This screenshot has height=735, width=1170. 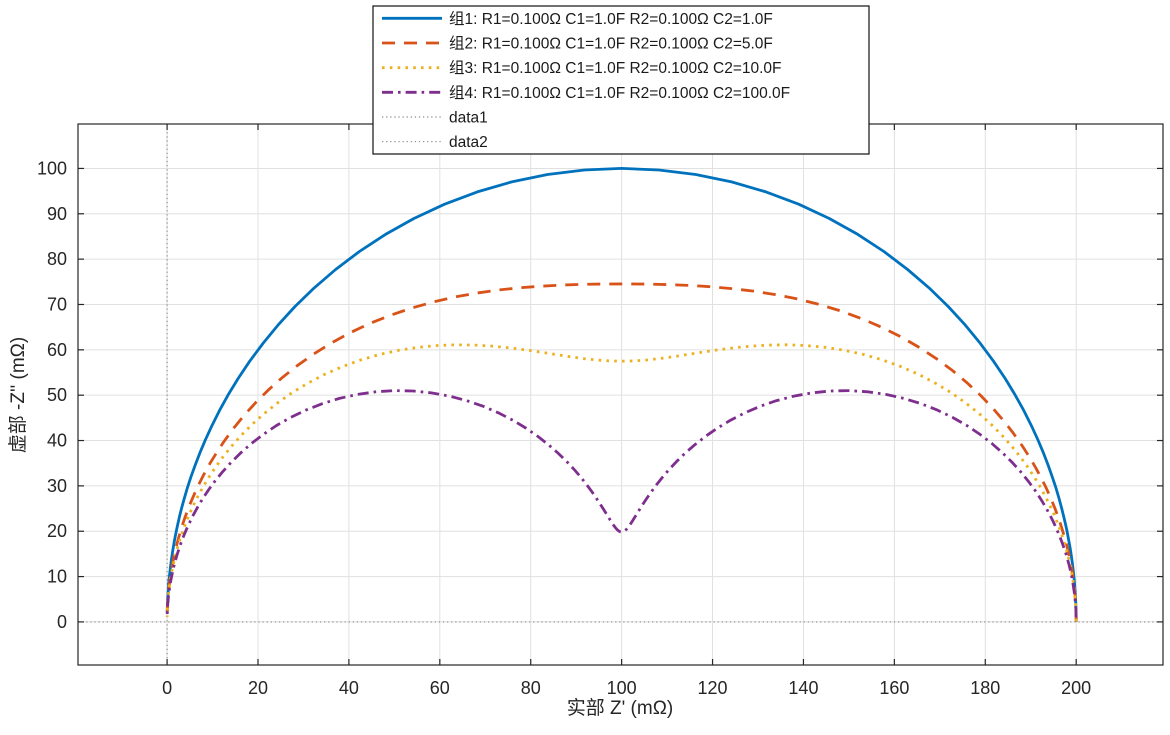 I want to click on x-tick-label: 60, so click(x=440, y=688).